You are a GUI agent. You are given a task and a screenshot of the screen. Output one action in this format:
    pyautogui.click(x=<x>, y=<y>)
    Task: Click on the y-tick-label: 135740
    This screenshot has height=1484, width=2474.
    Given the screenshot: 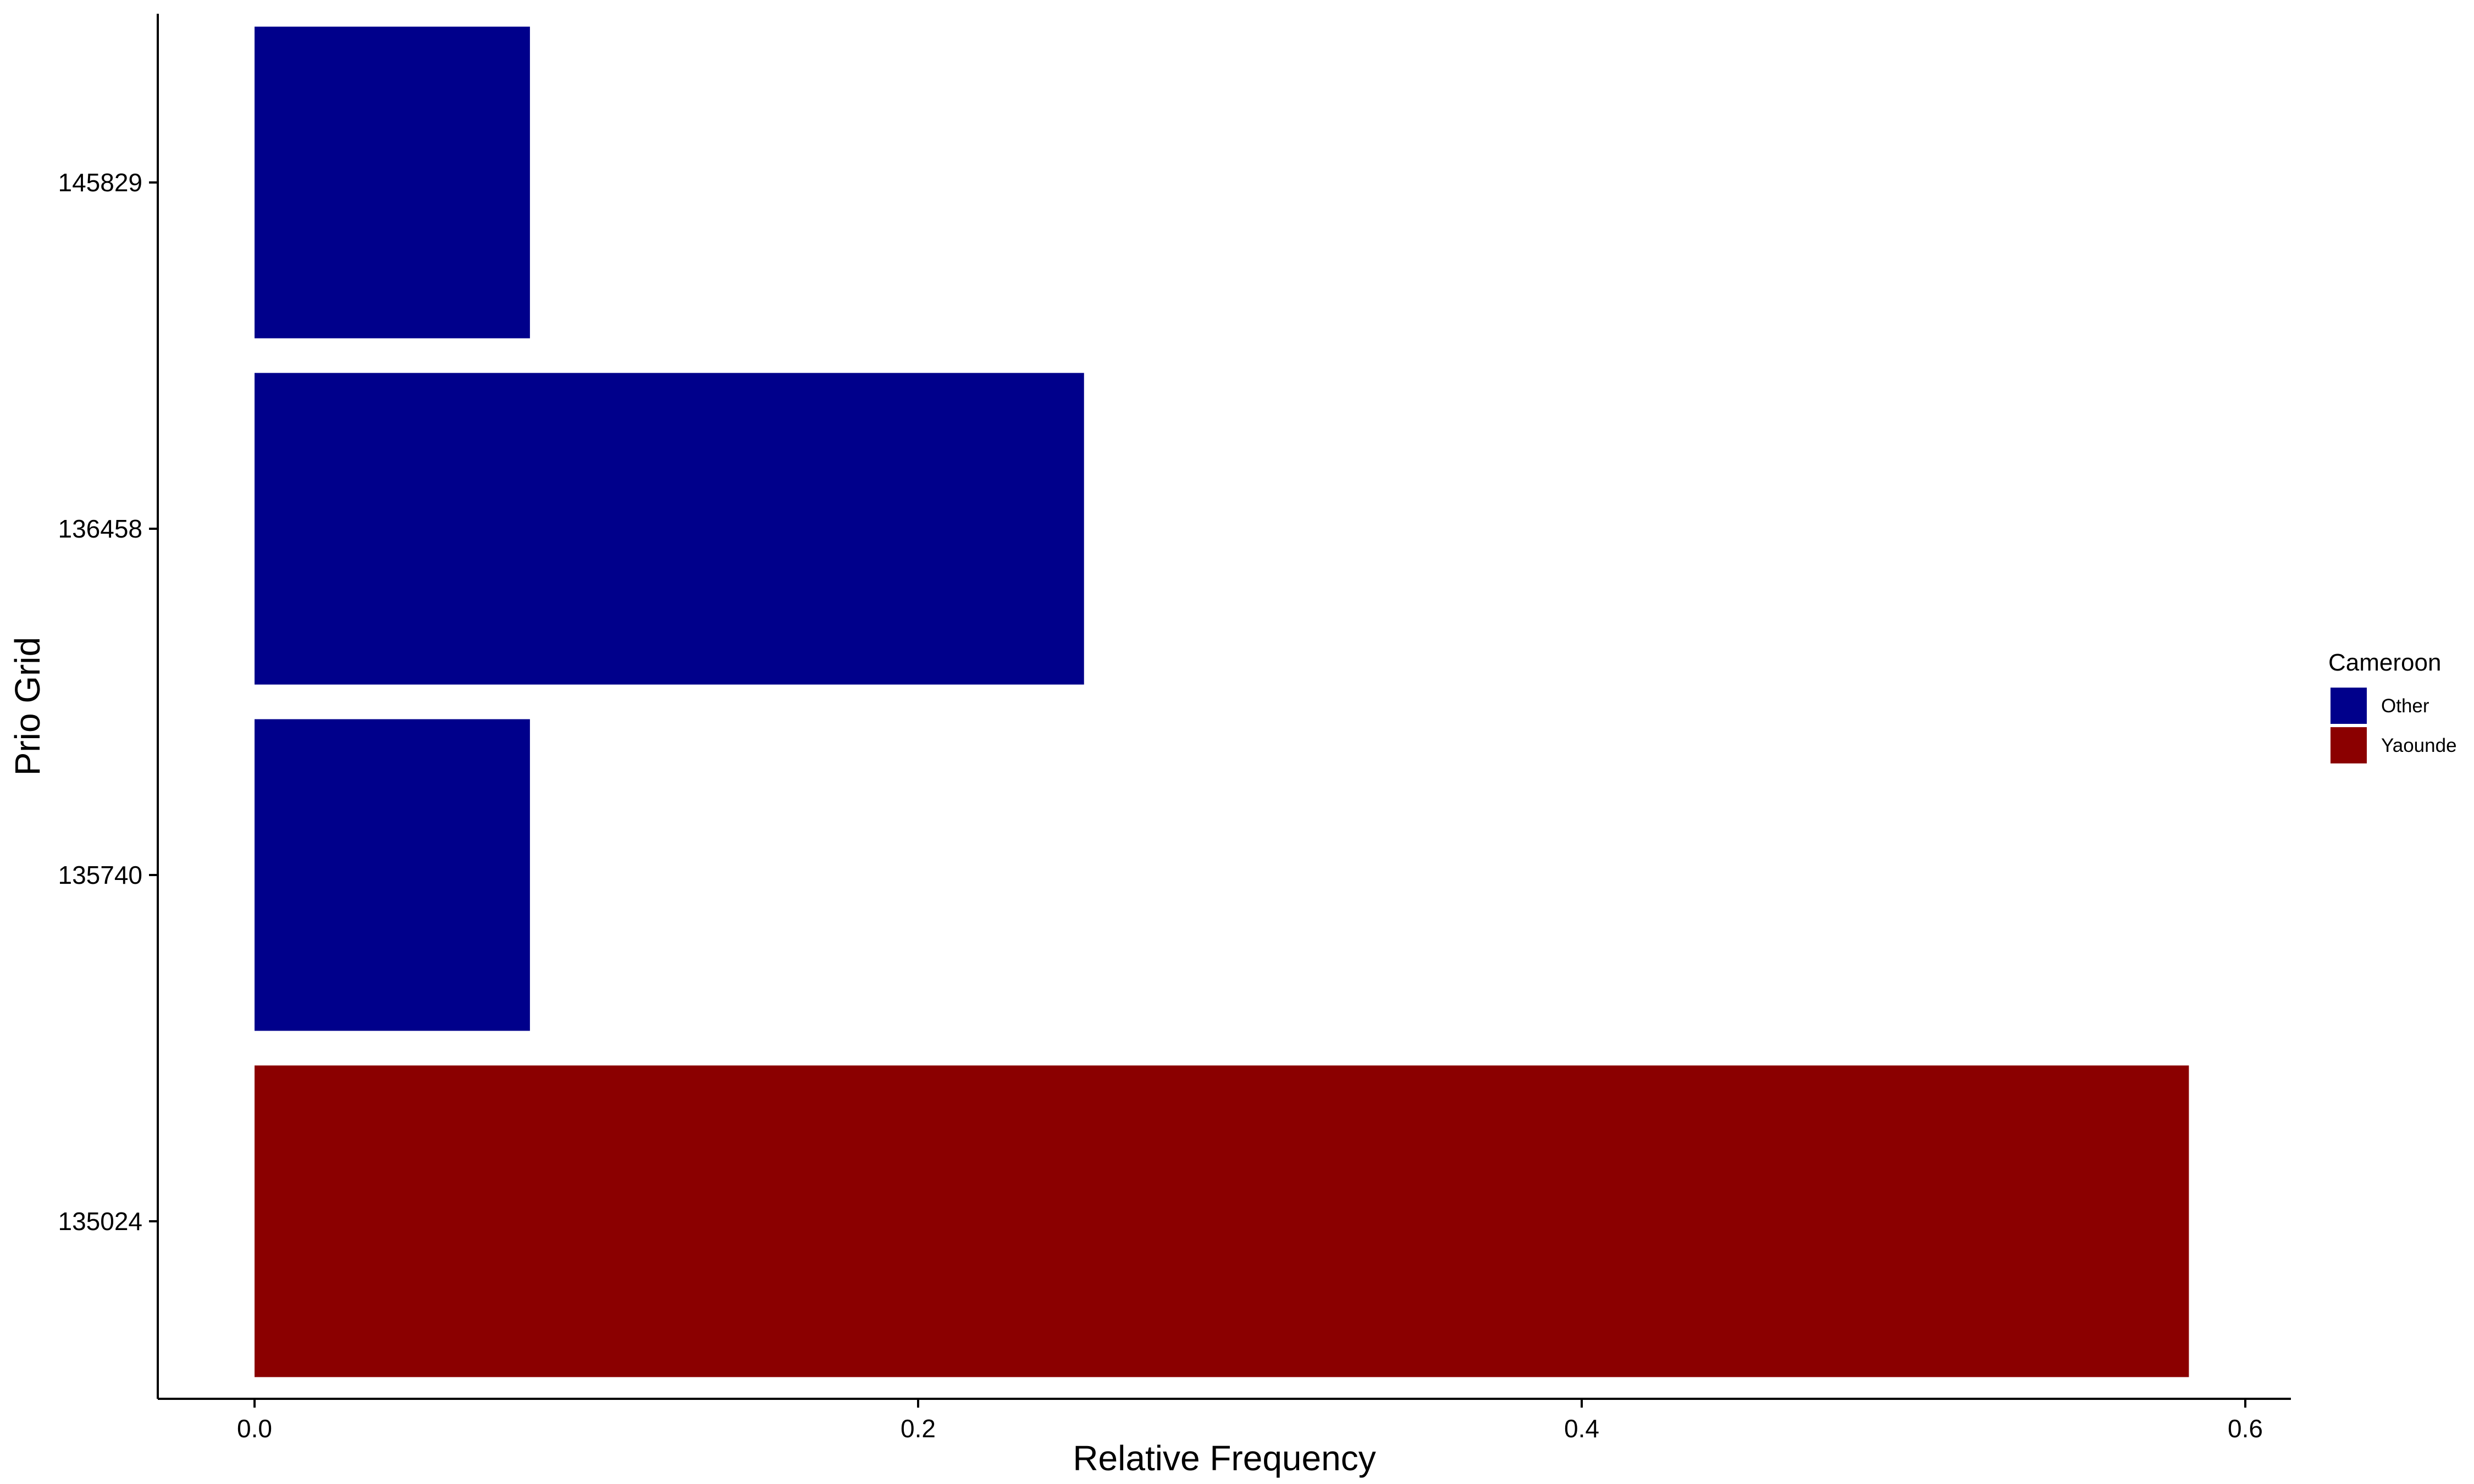 What is the action you would take?
    pyautogui.click(x=101, y=875)
    